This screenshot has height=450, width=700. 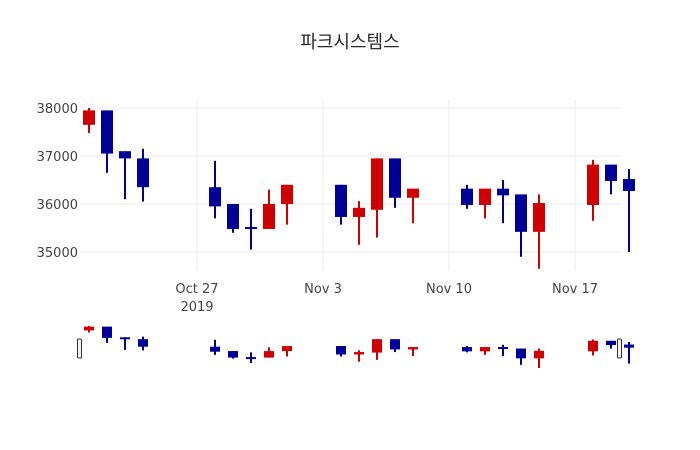 I want to click on range-slider-right-handle, so click(x=619, y=348).